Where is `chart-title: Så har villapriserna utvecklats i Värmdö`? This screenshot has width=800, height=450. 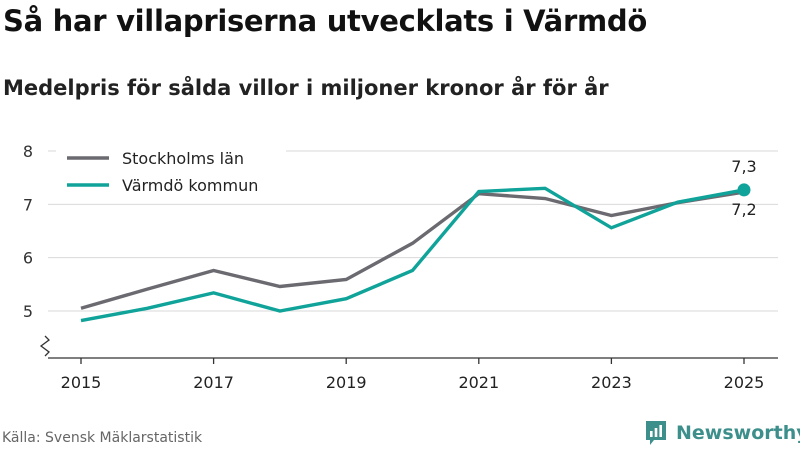 chart-title: Så har villapriserna utvecklats i Värmdö is located at coordinates (325, 21).